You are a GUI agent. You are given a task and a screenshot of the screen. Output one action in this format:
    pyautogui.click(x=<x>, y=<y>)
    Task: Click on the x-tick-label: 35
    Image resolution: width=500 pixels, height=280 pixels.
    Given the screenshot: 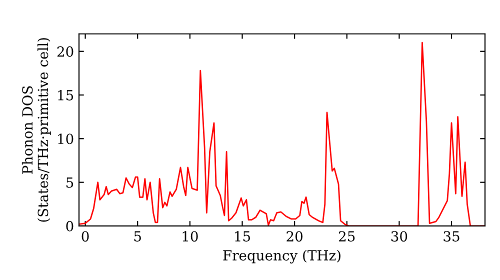 What is the action you would take?
    pyautogui.click(x=452, y=236)
    